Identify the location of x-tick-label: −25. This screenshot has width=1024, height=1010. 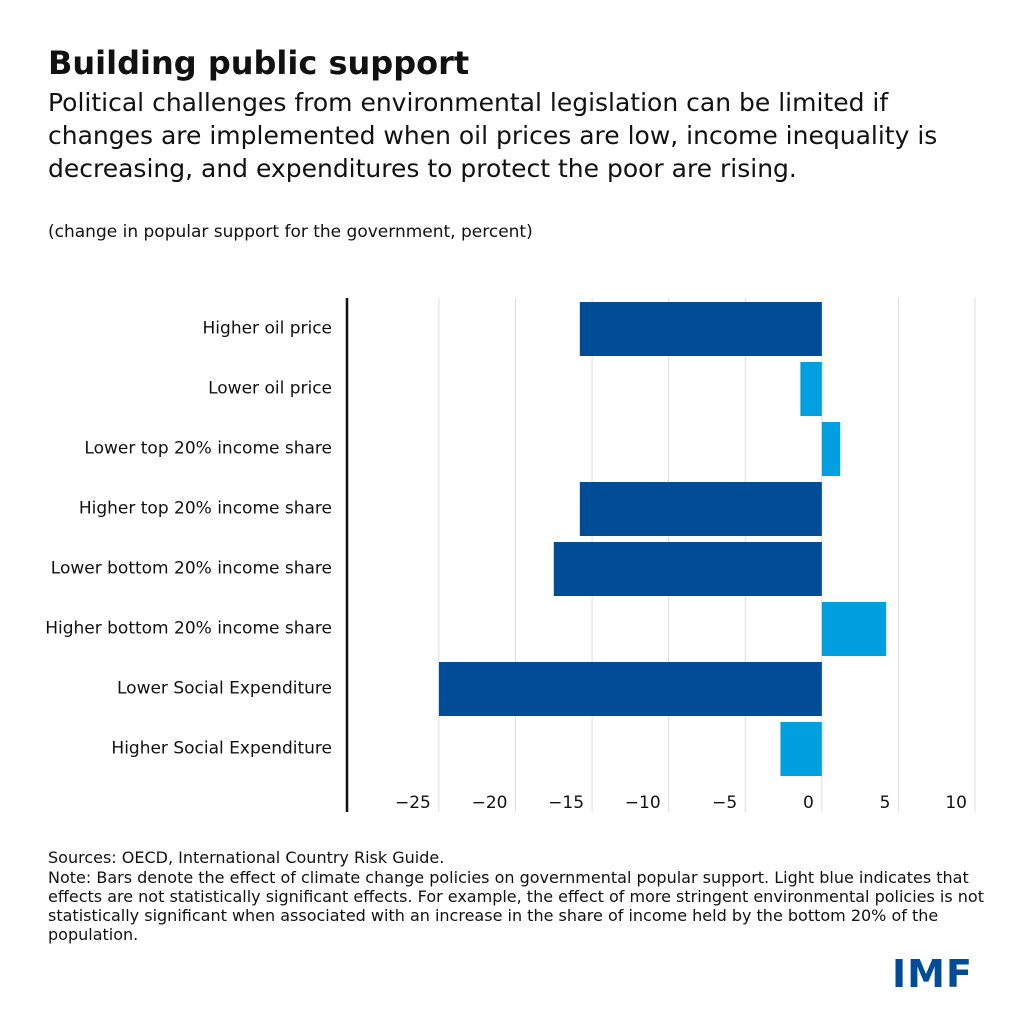
(413, 803).